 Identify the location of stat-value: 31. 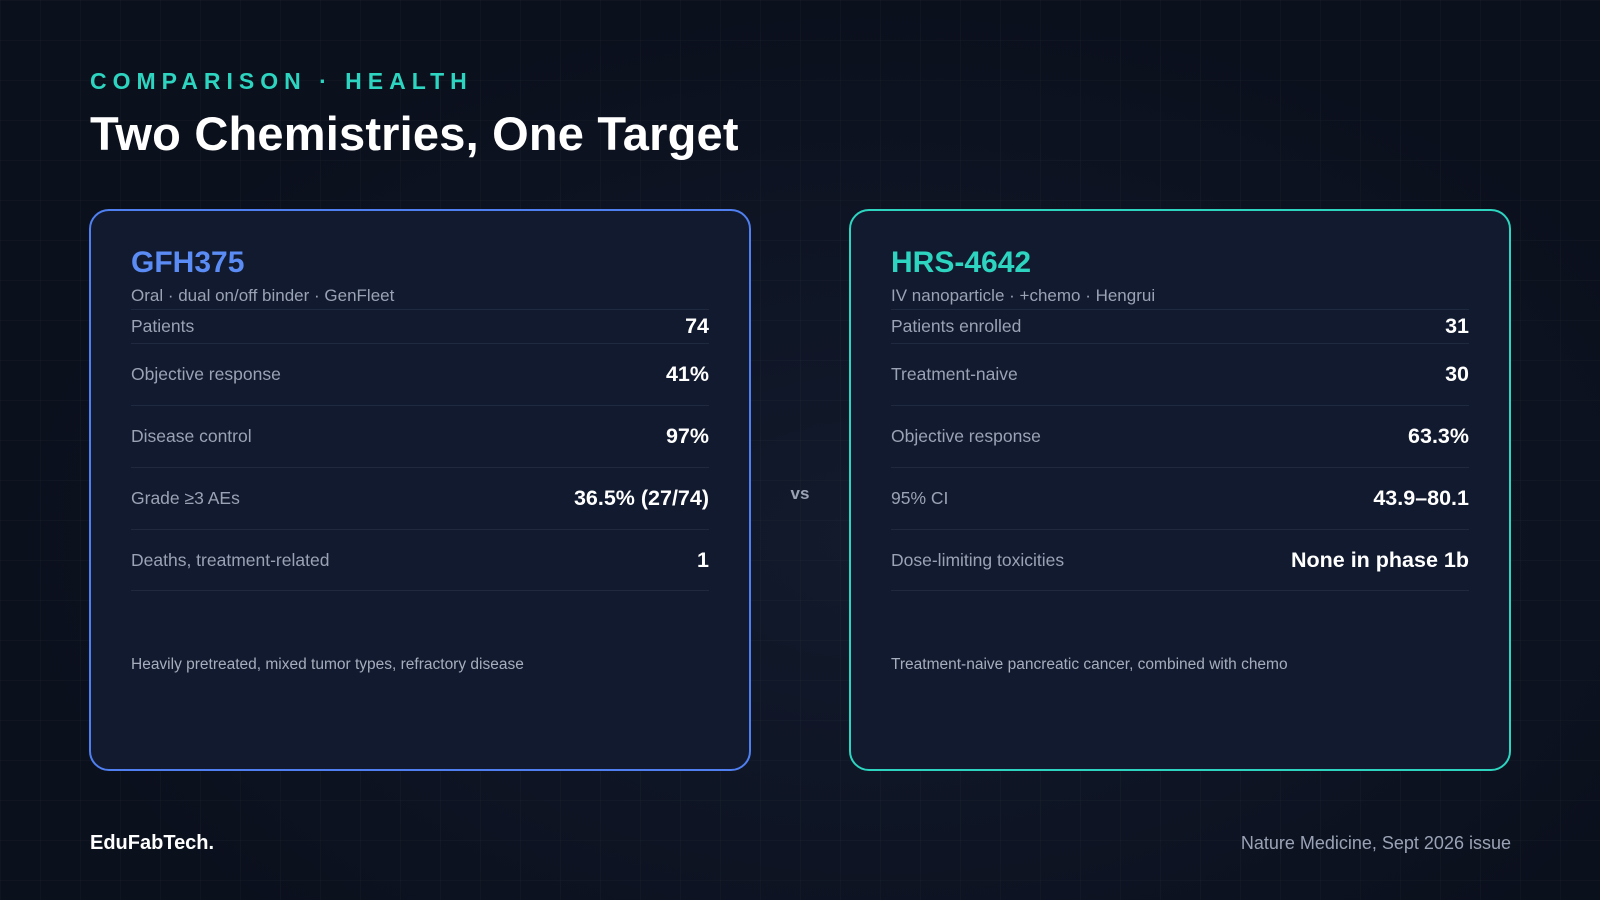
(1457, 326).